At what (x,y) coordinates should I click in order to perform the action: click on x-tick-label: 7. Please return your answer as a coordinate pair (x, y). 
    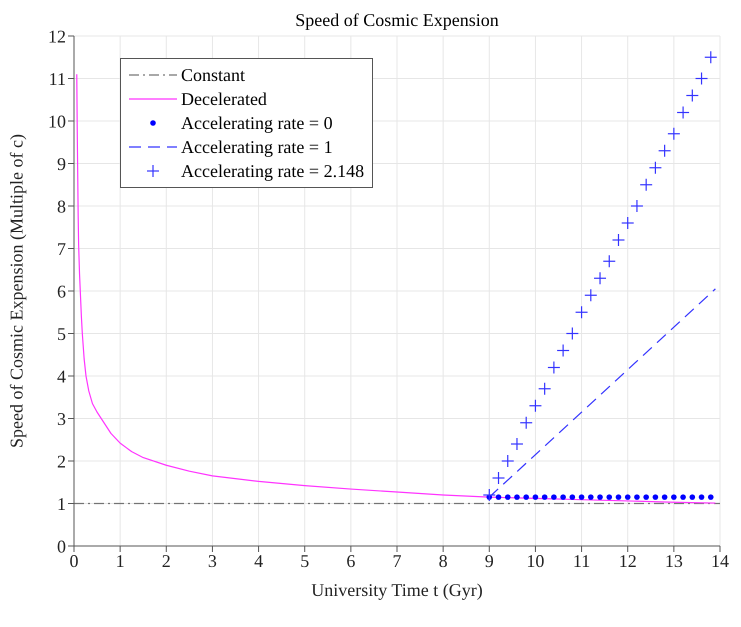
    Looking at the image, I should click on (397, 560).